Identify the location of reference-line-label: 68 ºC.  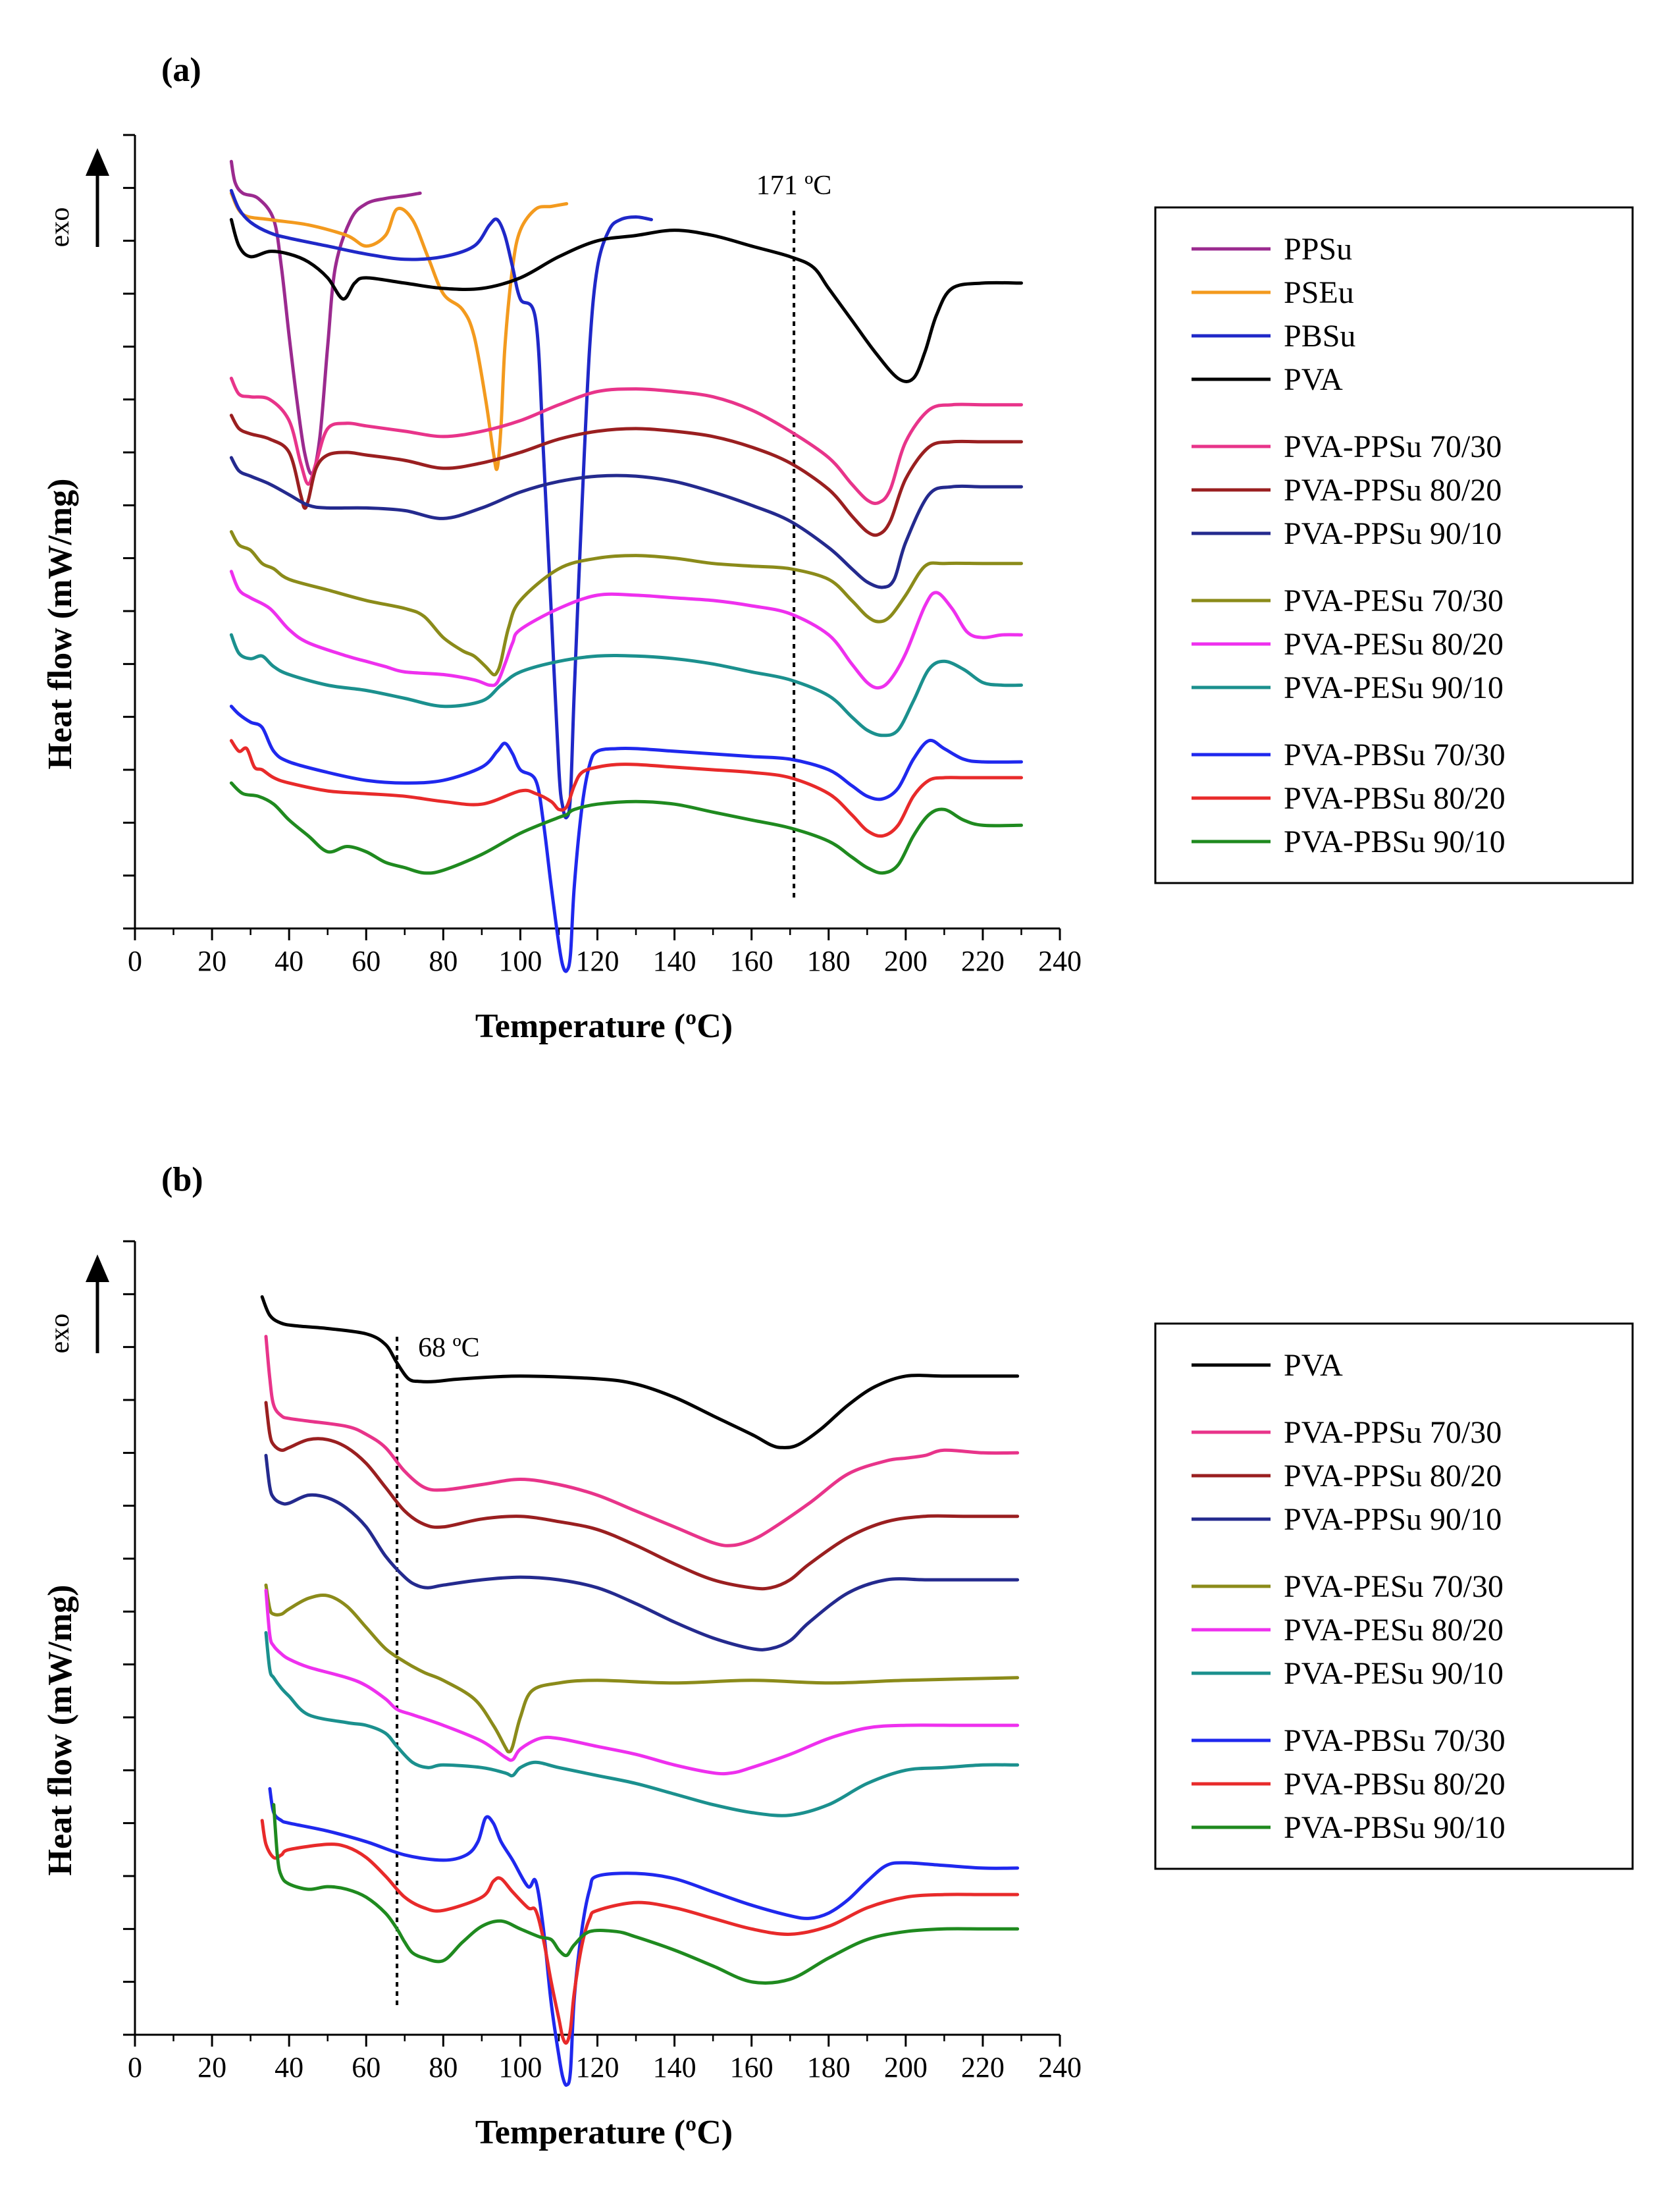
(449, 1348).